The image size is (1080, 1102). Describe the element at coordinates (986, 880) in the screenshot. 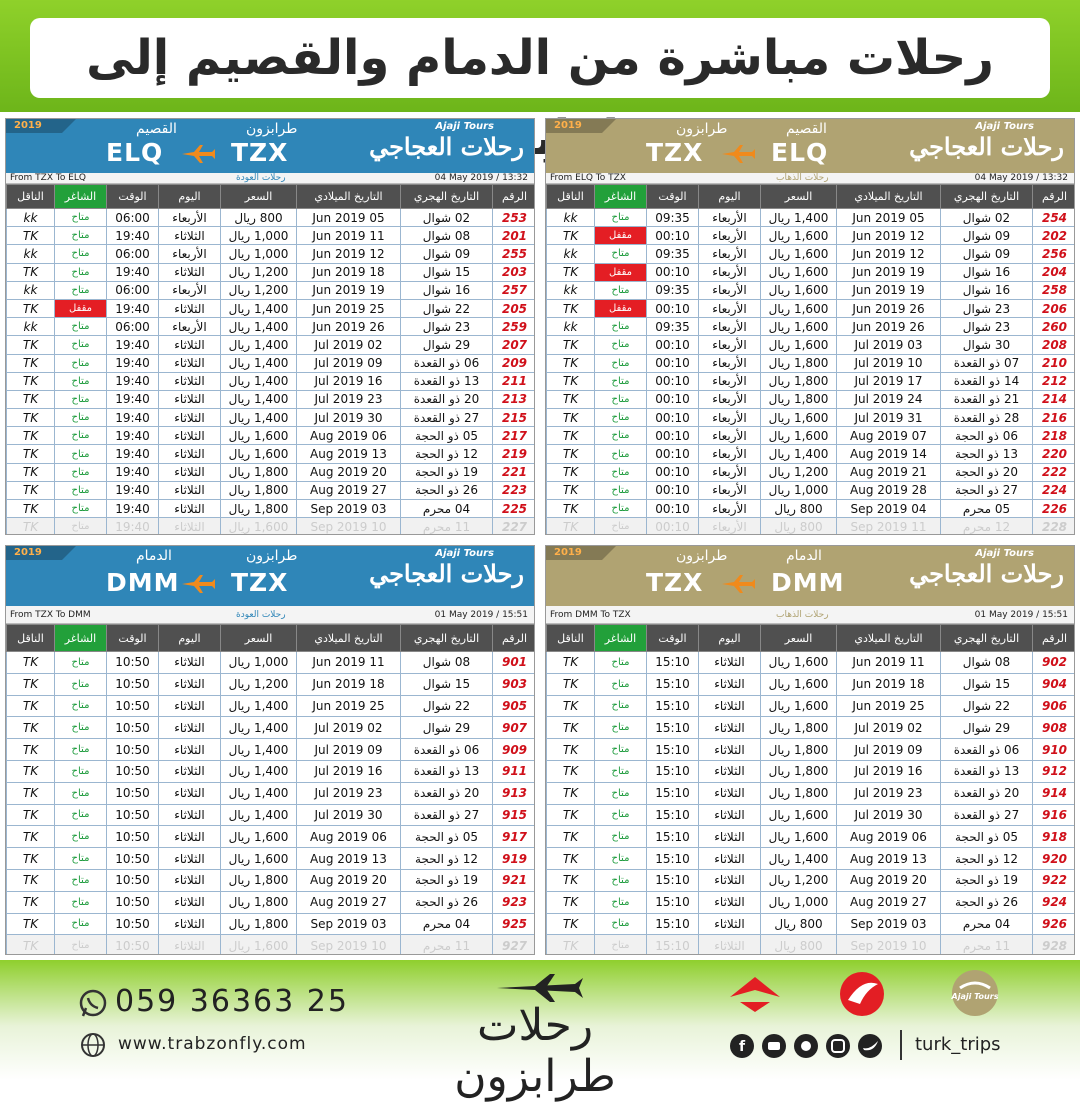

I see `cell: 19 ذو الحجة` at that location.